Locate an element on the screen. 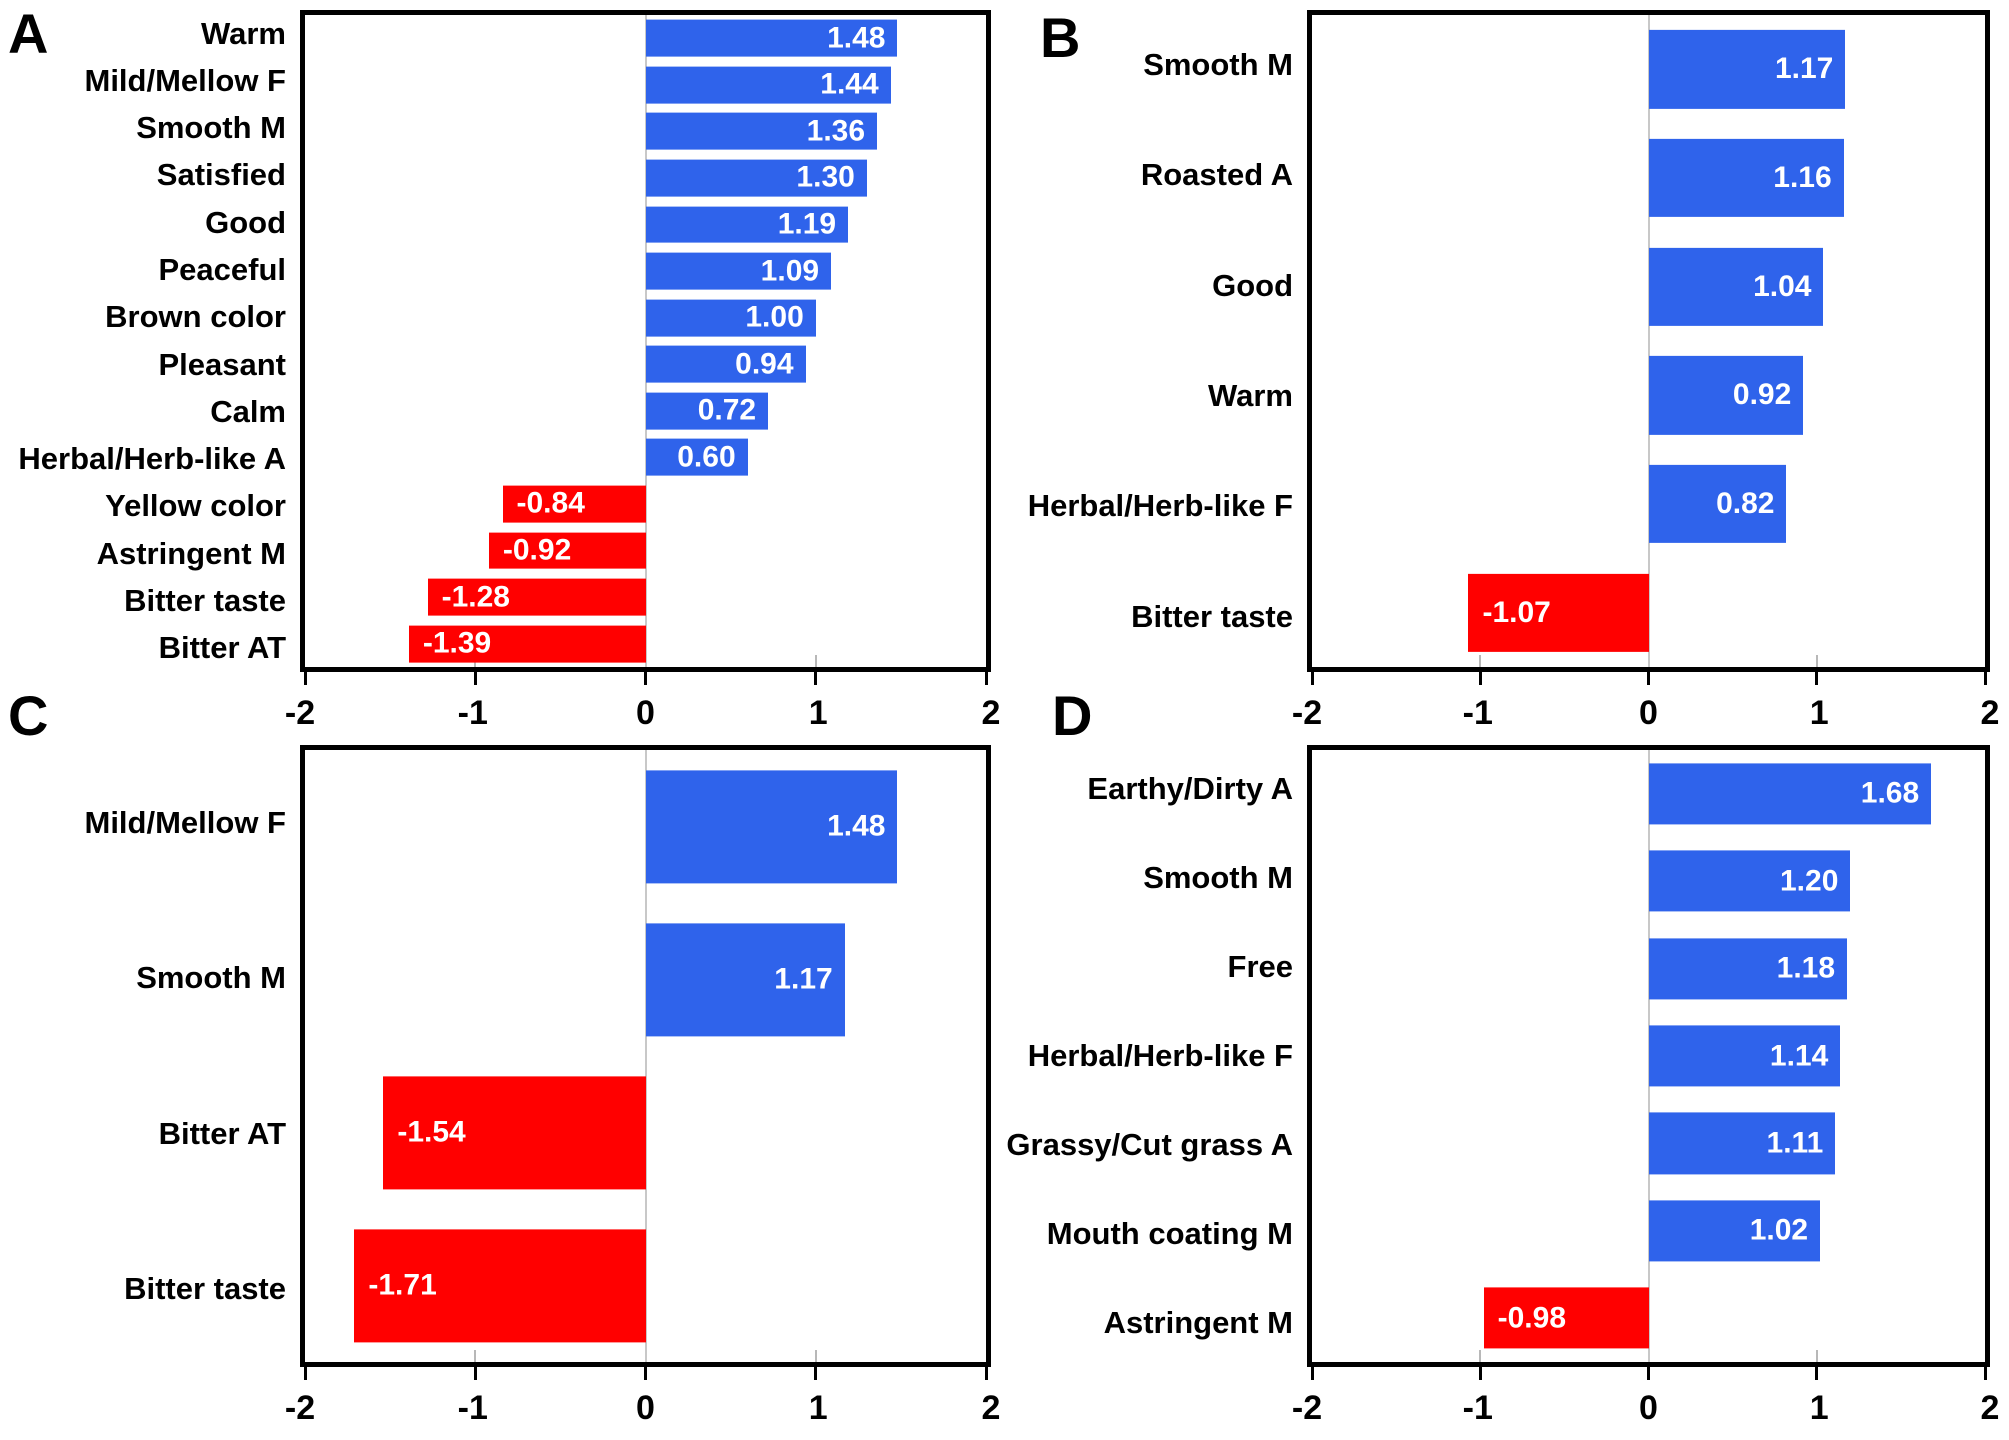 This screenshot has width=2009, height=1440. bar-row: 1.11 is located at coordinates (1648, 1143).